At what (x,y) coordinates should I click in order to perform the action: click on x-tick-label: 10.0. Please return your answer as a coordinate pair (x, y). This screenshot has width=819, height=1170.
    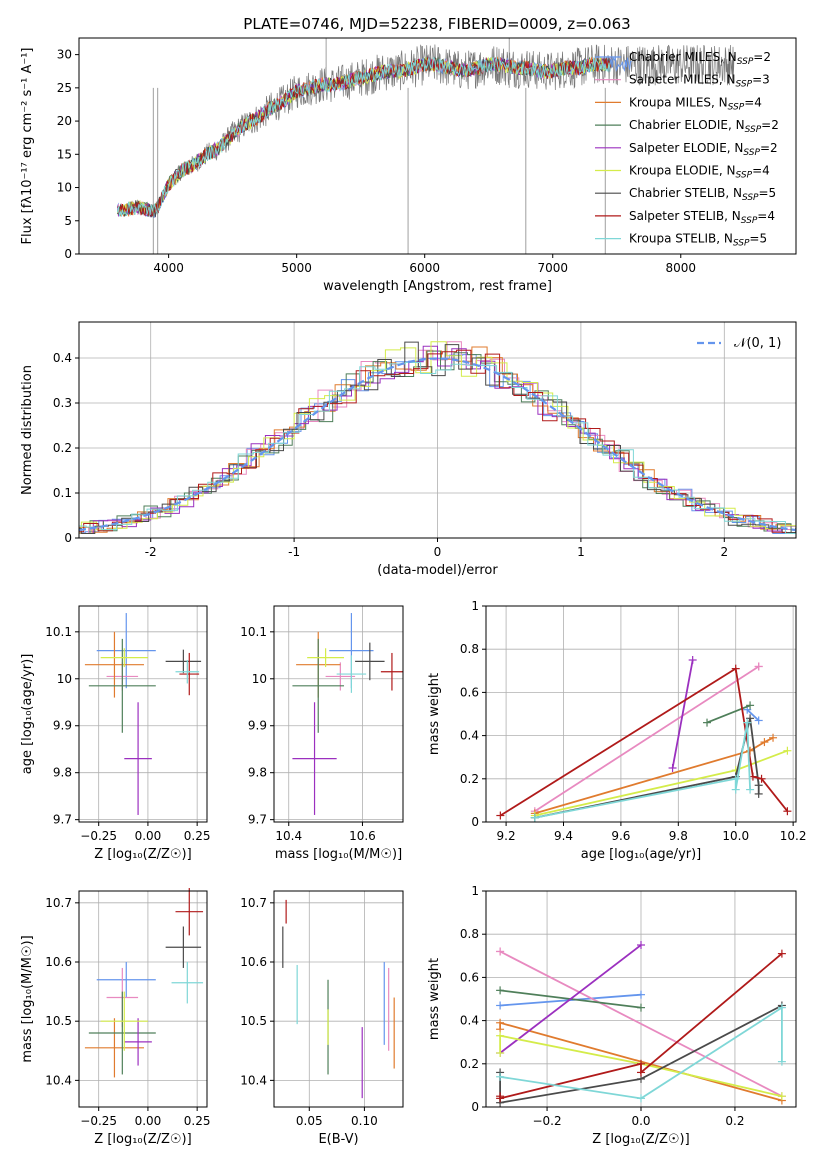
    Looking at the image, I should click on (735, 836).